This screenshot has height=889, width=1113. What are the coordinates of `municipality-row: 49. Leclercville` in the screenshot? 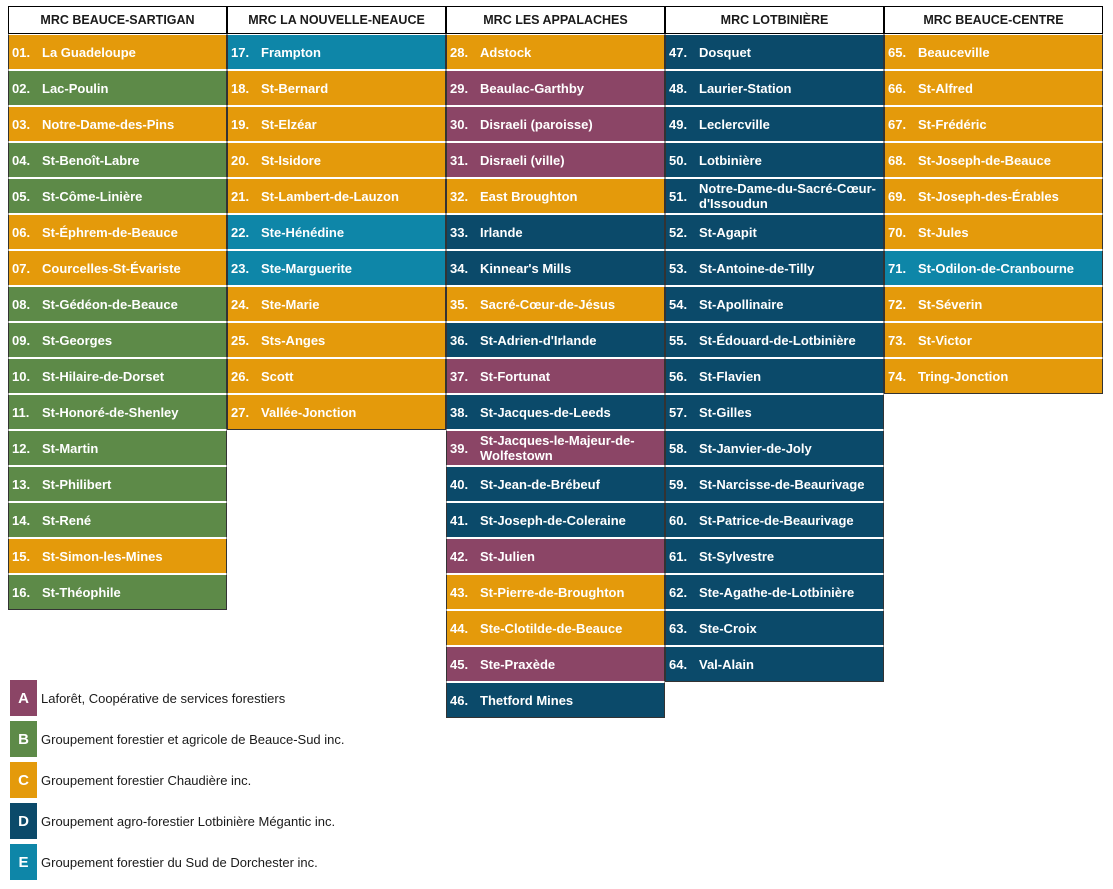 It's located at (774, 124).